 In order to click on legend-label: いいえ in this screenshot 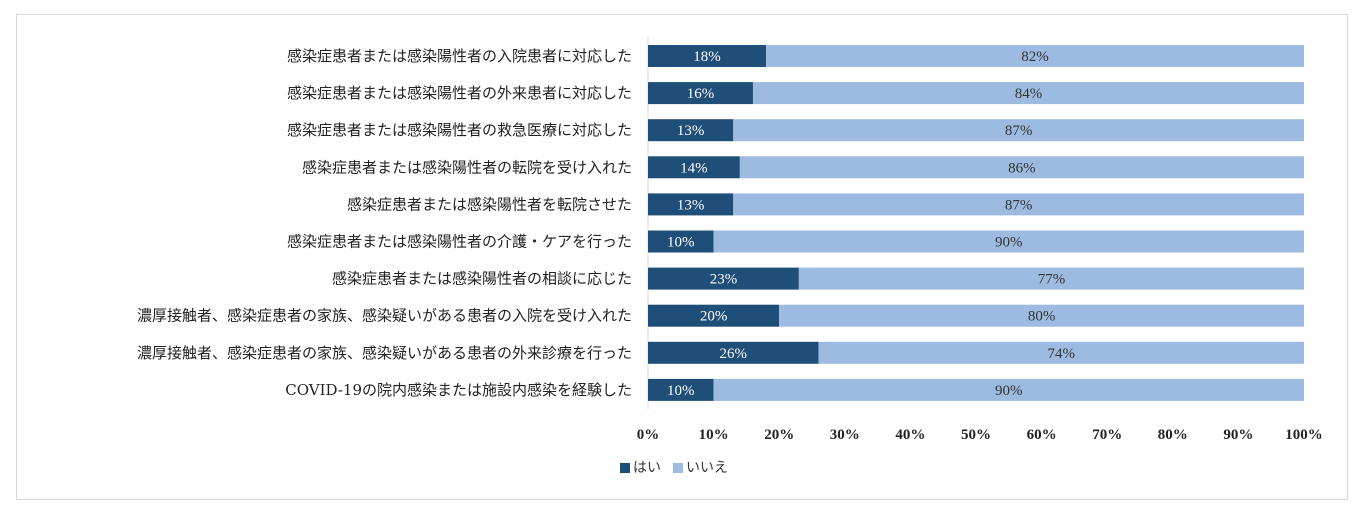, I will do `click(707, 468)`.